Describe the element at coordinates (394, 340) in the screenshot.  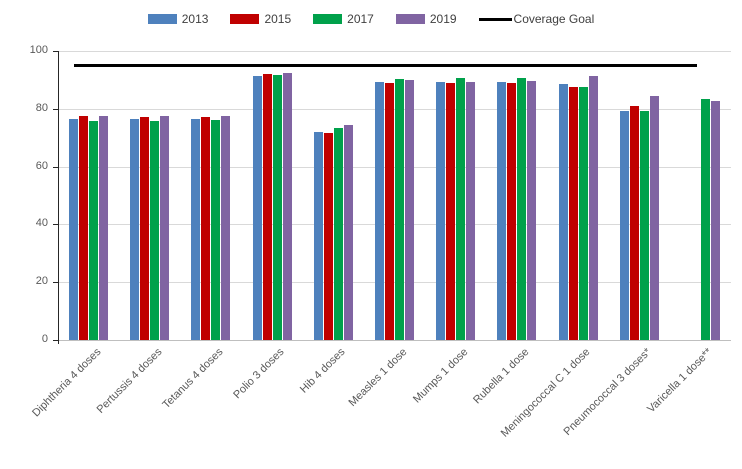
I see `x-axis-line` at that location.